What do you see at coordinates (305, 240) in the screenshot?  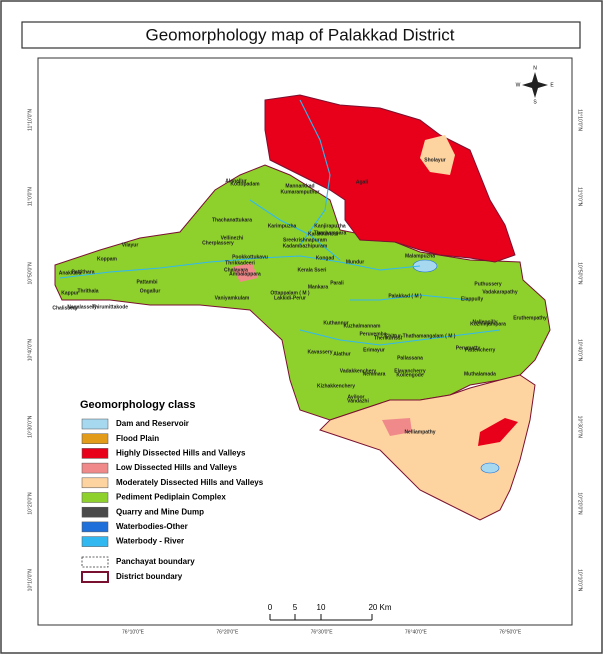 I see `place-label: Sreekrishnapuram` at bounding box center [305, 240].